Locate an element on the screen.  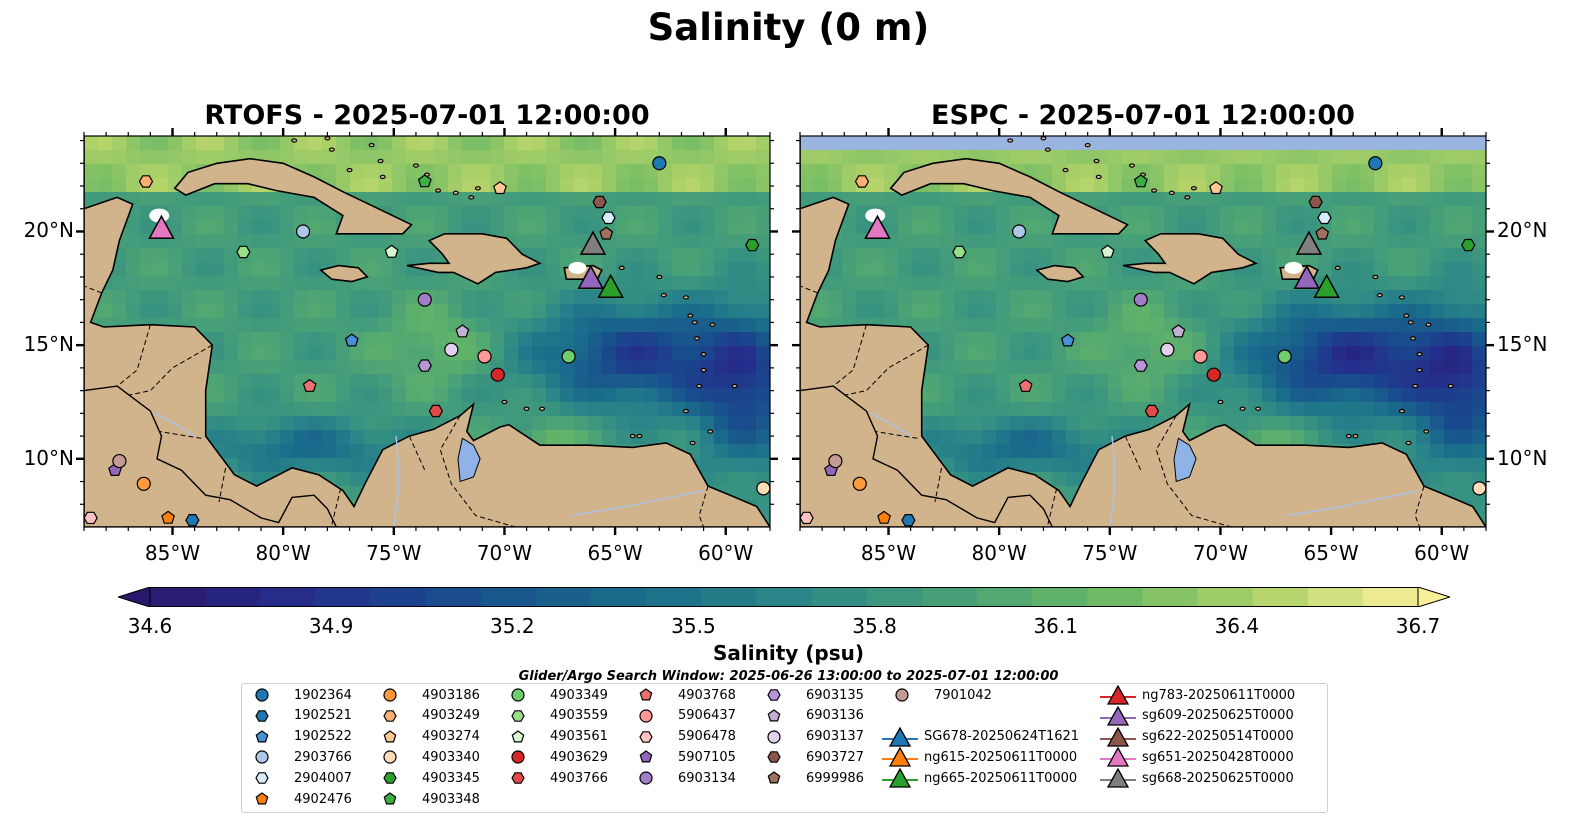
colorbar-tick-label: 35.2 is located at coordinates (512, 626).